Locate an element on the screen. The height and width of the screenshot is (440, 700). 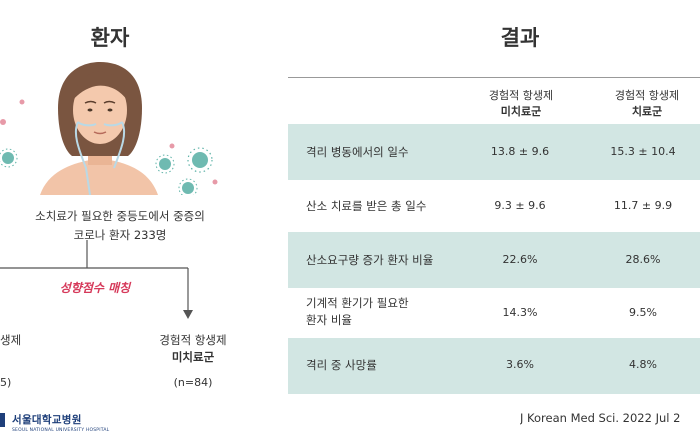
row-value-treated: 28.6% is located at coordinates (643, 259).